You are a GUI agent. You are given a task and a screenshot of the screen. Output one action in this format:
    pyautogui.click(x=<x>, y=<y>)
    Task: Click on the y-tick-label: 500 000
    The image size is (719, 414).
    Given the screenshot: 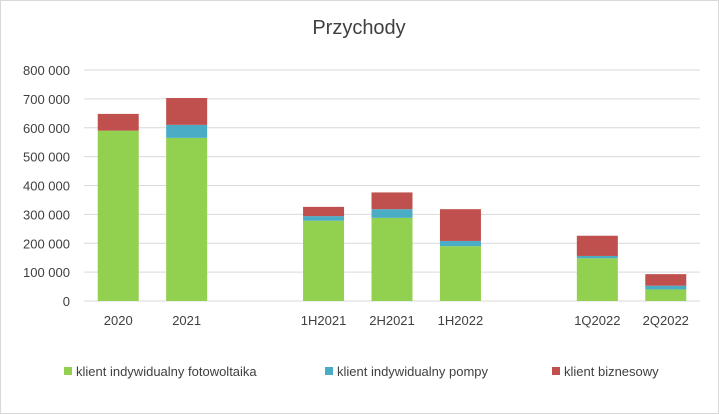 What is the action you would take?
    pyautogui.click(x=46, y=157)
    